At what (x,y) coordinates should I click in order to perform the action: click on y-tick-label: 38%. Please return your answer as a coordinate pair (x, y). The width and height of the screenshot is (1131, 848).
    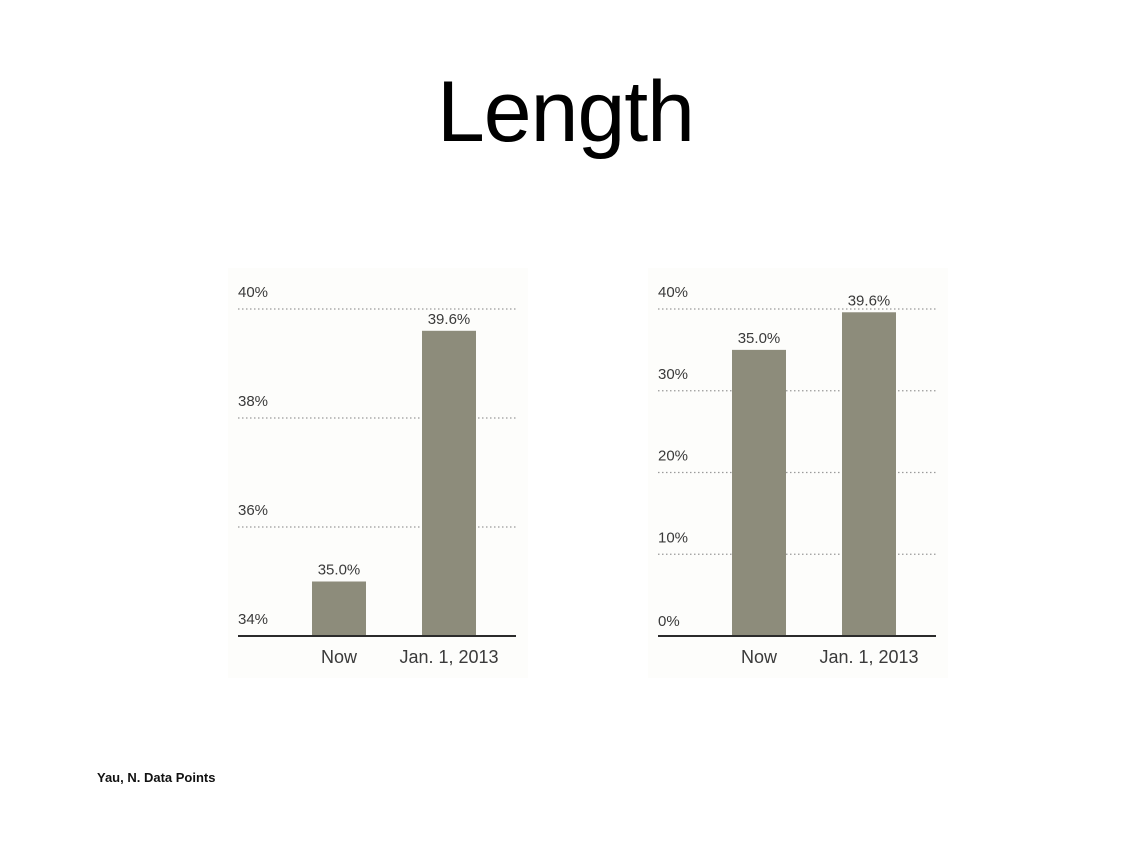
    Looking at the image, I should click on (253, 401).